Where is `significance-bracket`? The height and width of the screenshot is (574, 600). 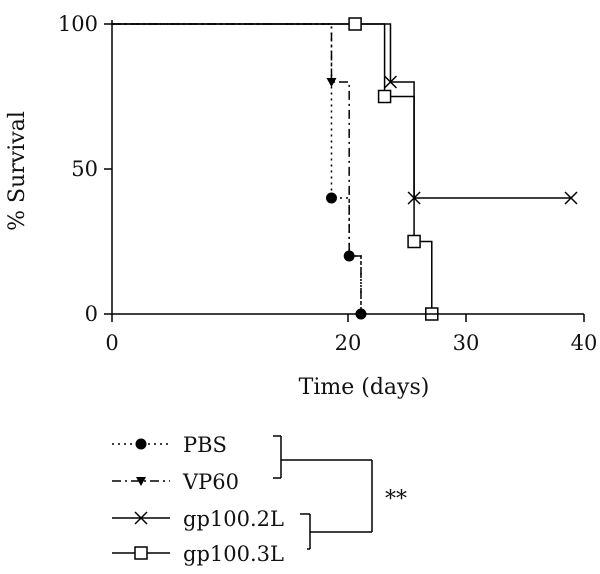
significance-bracket is located at coordinates (323, 492).